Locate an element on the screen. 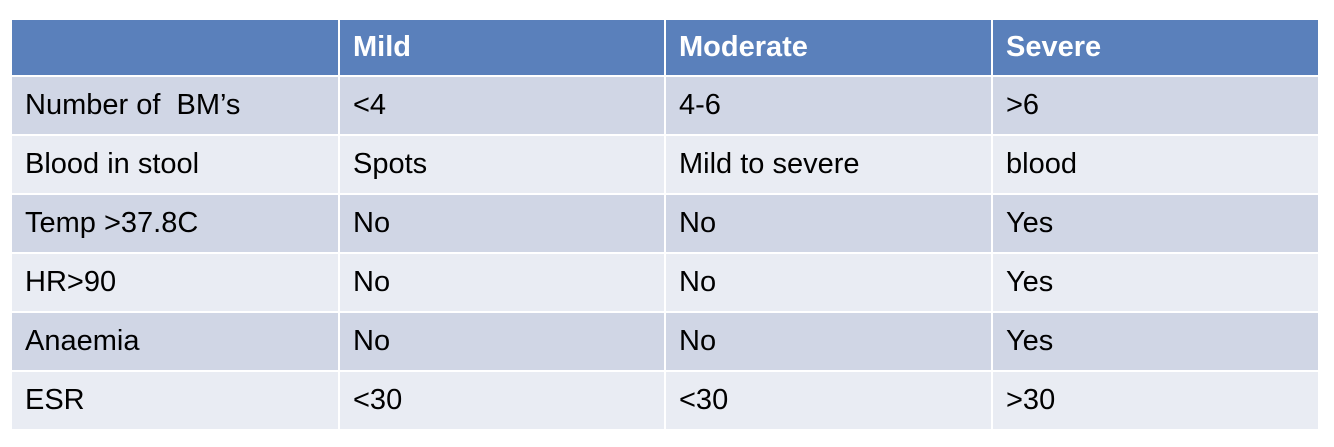 The image size is (1334, 447). row-label: Blood in stool is located at coordinates (176, 164).